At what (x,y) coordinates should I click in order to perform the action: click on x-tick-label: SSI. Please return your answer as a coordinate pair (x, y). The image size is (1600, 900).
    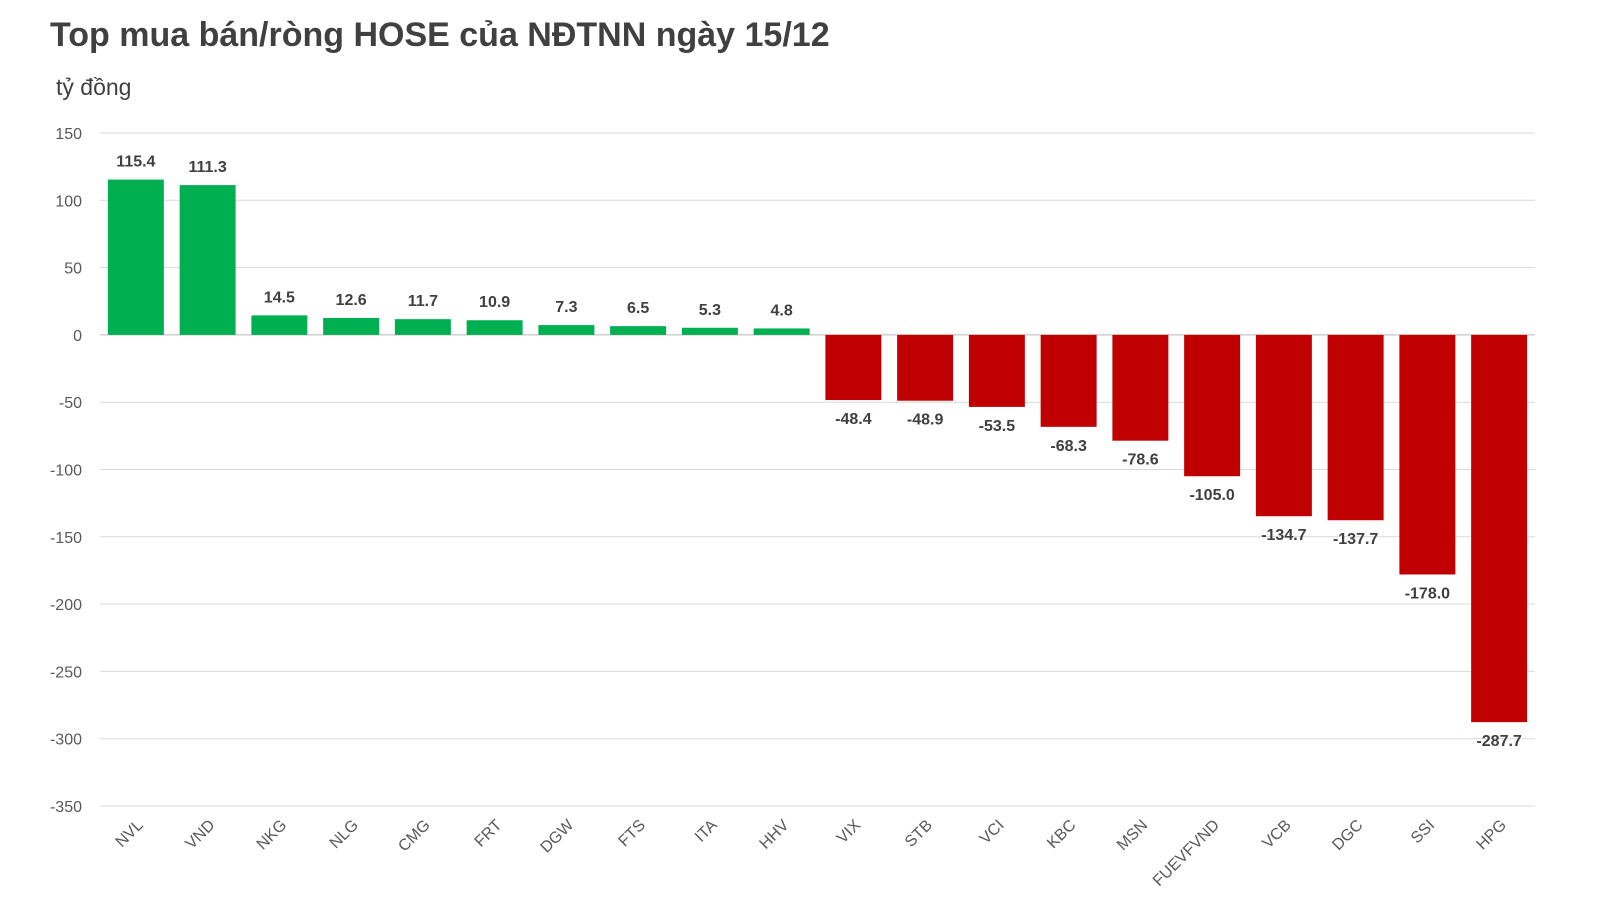
    Looking at the image, I should click on (1423, 832).